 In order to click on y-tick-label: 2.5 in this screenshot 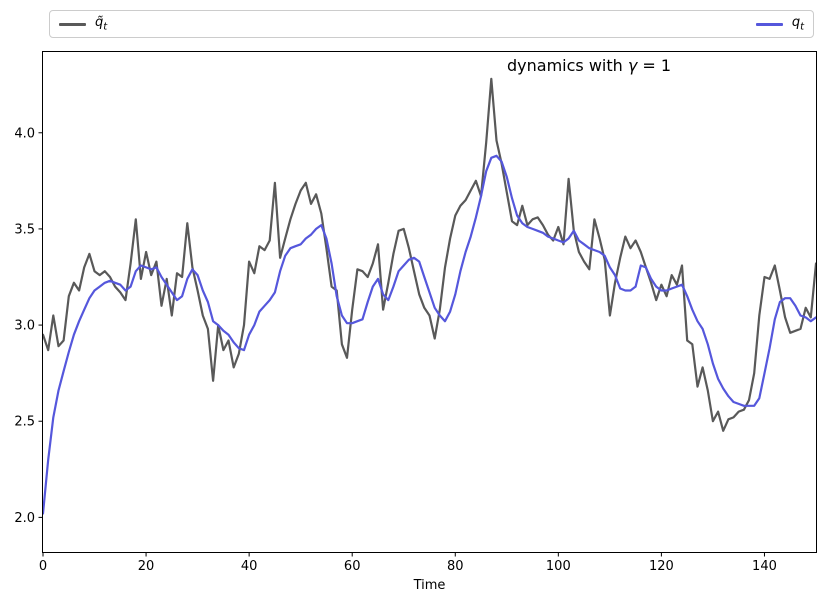, I will do `click(24, 422)`.